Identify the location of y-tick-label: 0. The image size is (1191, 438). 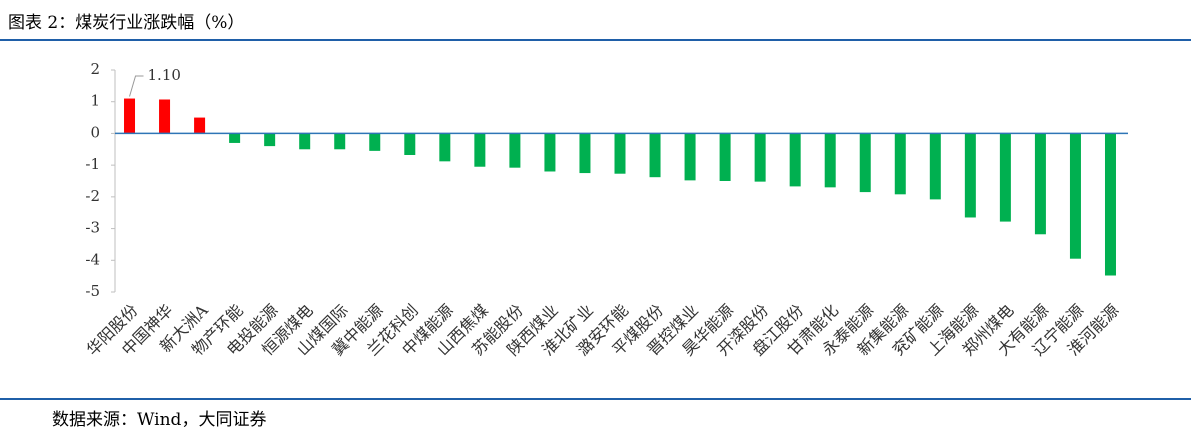
(95, 132).